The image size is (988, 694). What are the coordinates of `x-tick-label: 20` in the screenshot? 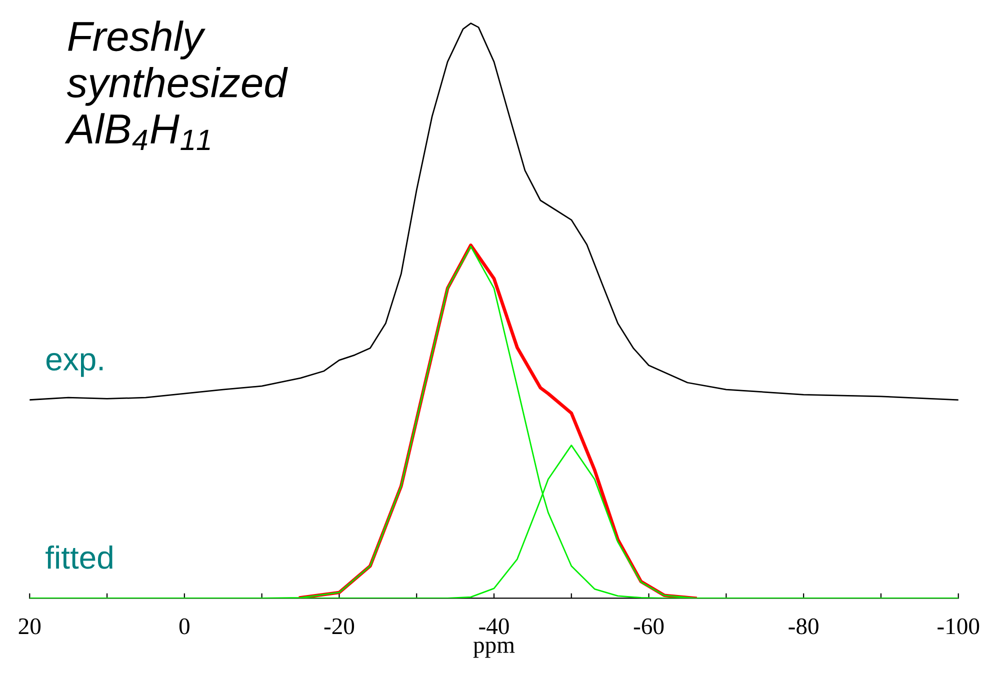 It's located at (29, 626).